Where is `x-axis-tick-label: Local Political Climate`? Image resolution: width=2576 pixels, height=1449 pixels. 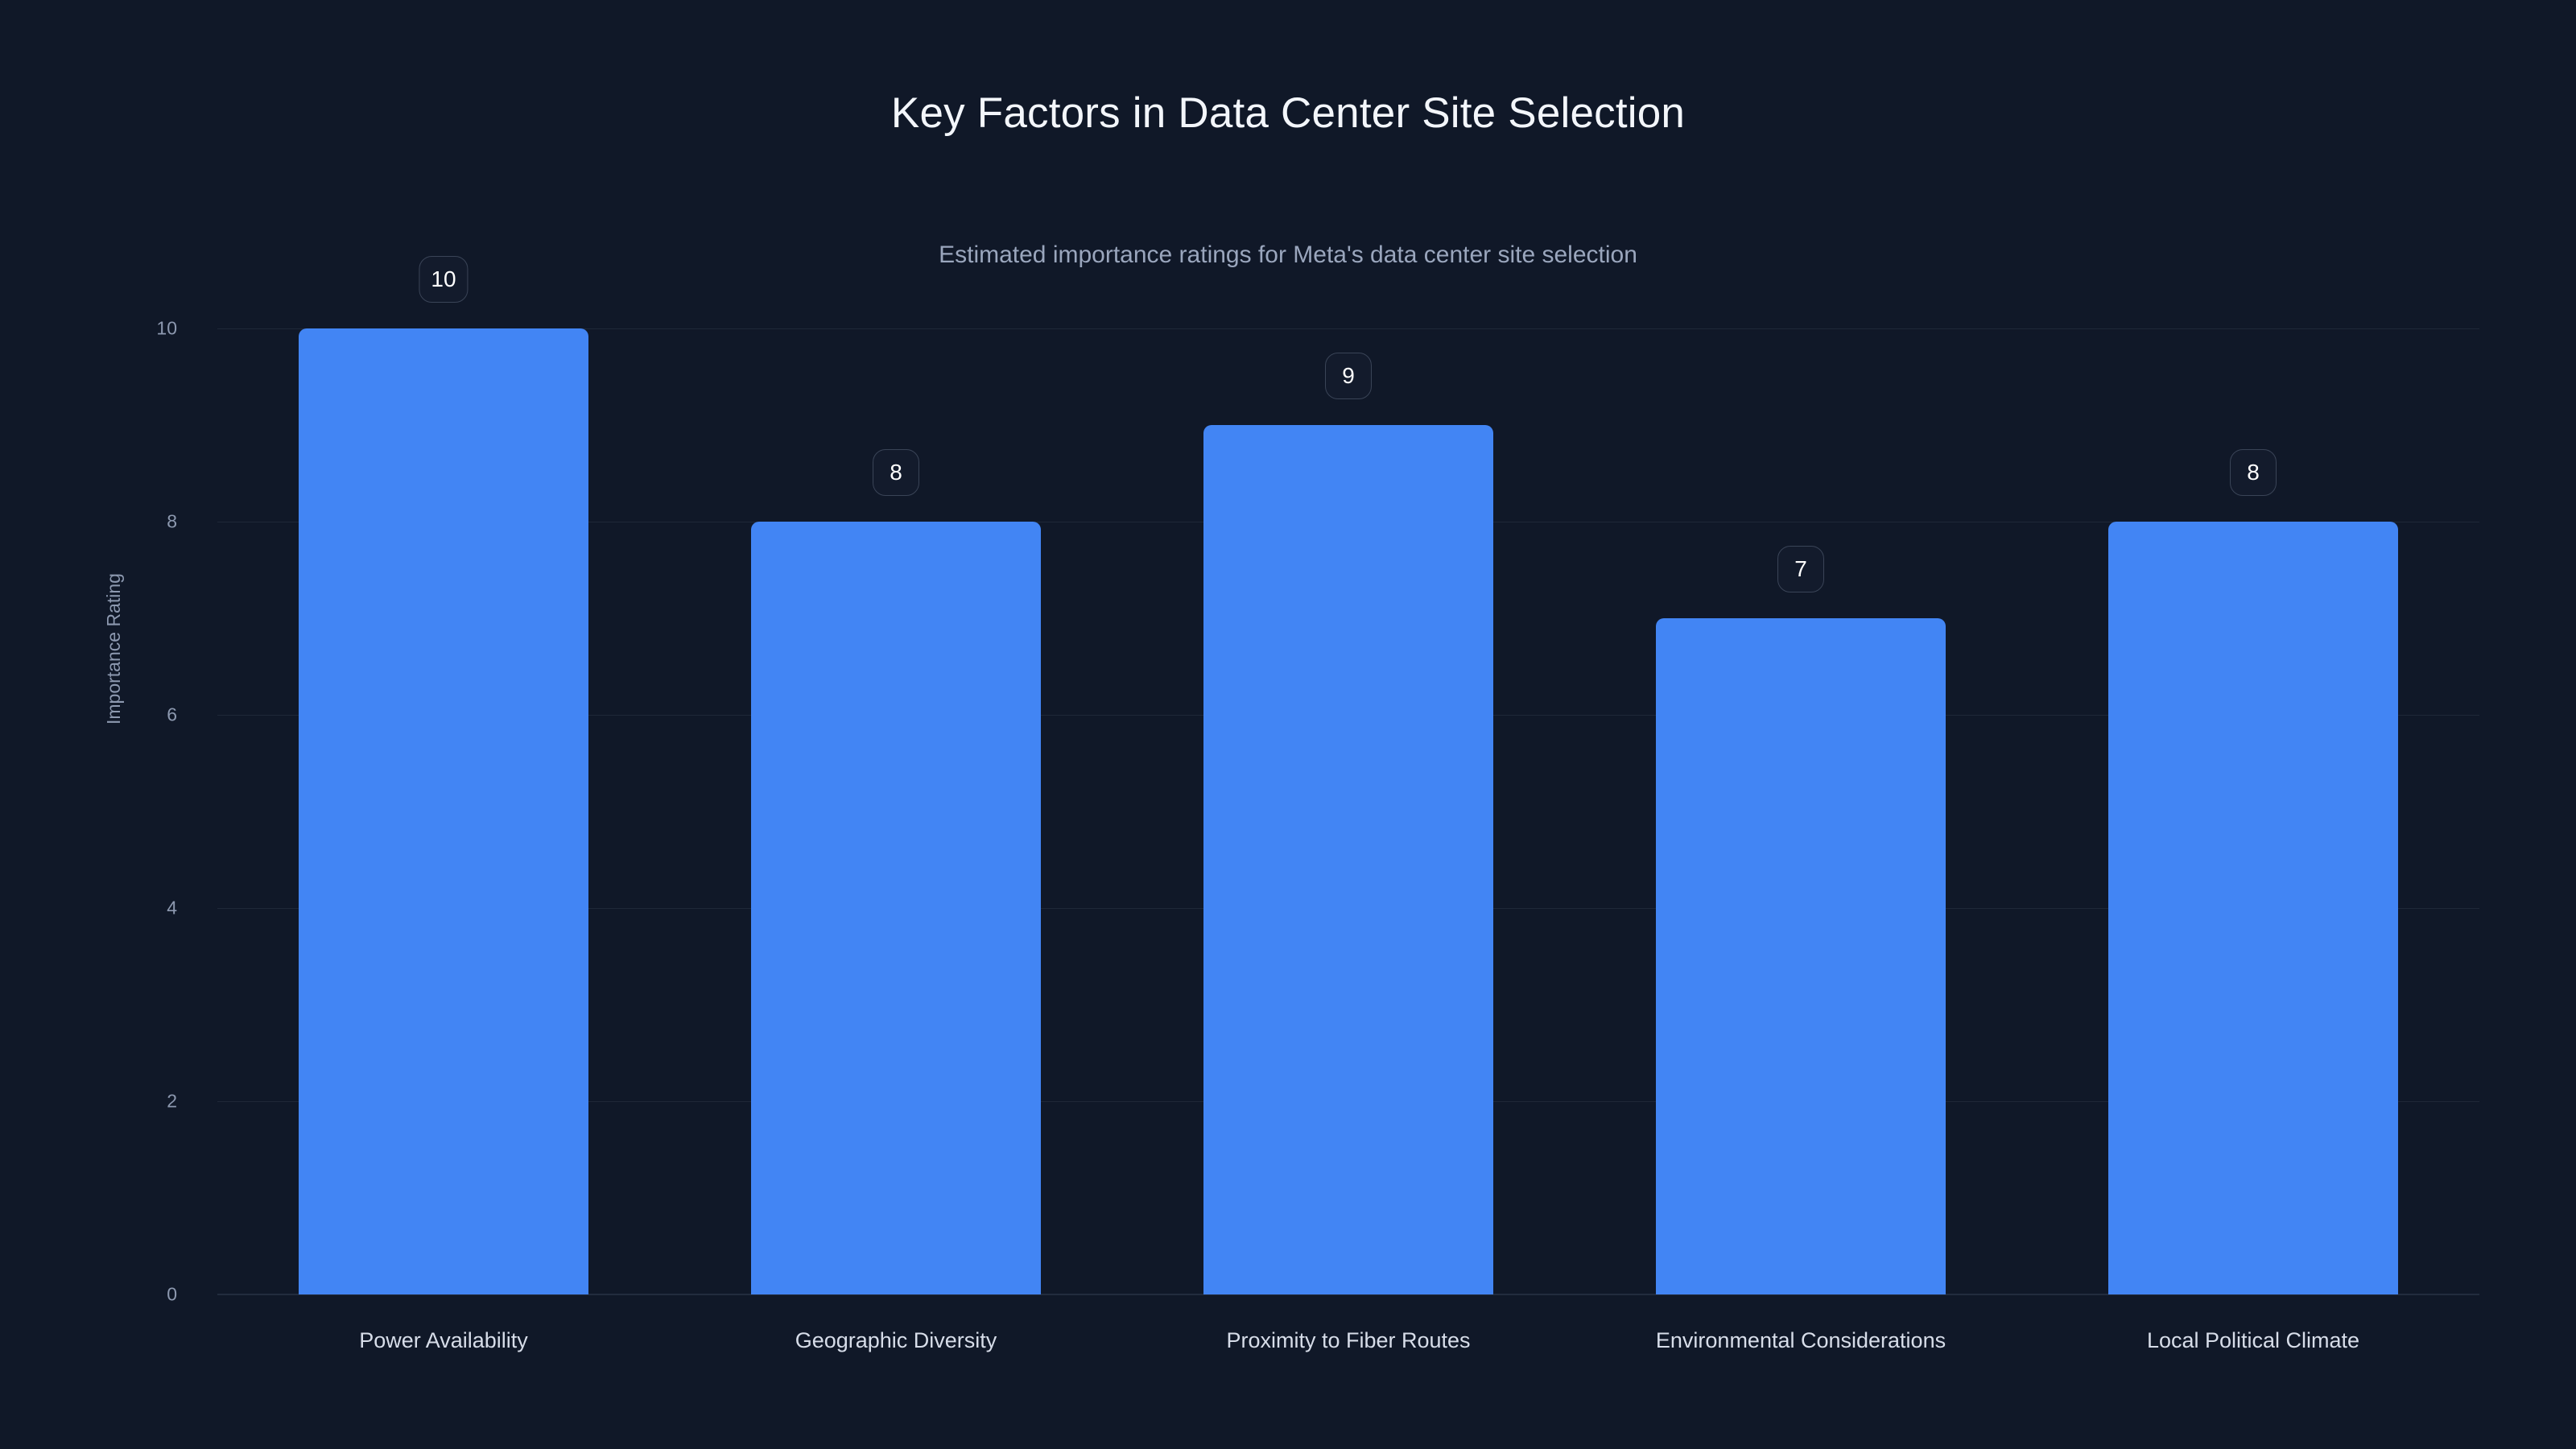
x-axis-tick-label: Local Political Climate is located at coordinates (2253, 1340).